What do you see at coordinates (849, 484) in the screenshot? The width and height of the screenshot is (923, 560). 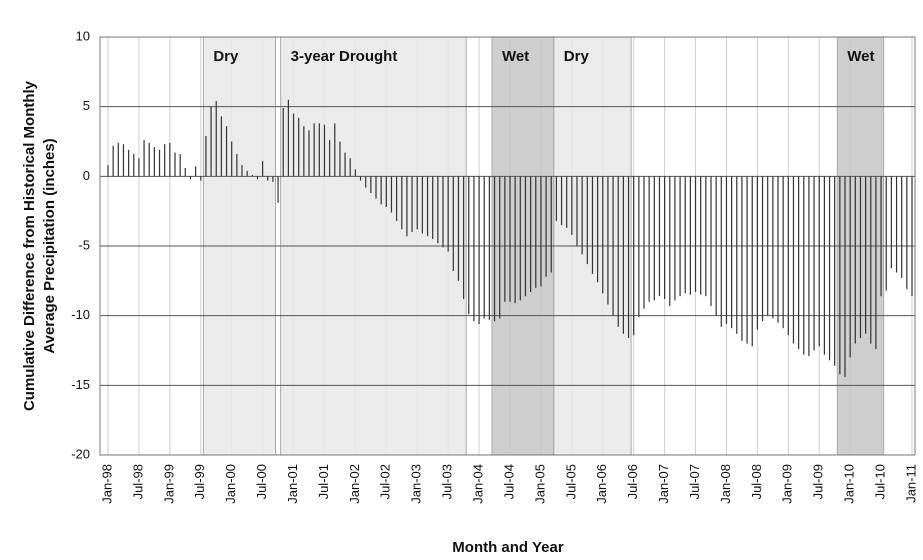 I see `x-tick-label: Jan-10` at bounding box center [849, 484].